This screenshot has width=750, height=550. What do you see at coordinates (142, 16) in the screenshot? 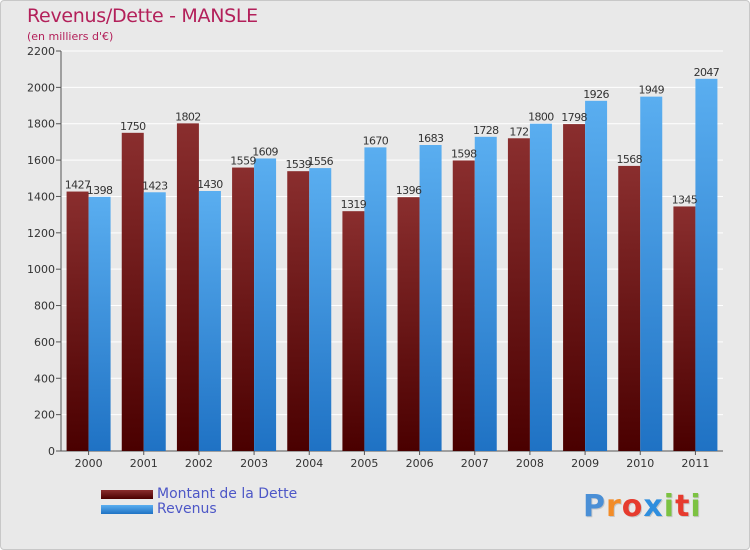
I see `chart-title: Revenus/Dette - MANSLE` at bounding box center [142, 16].